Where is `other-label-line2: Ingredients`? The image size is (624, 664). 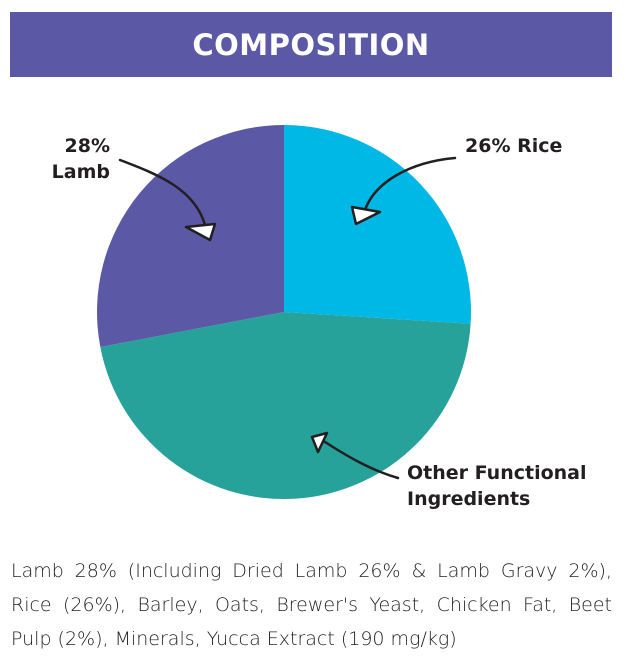
other-label-line2: Ingredients is located at coordinates (468, 499).